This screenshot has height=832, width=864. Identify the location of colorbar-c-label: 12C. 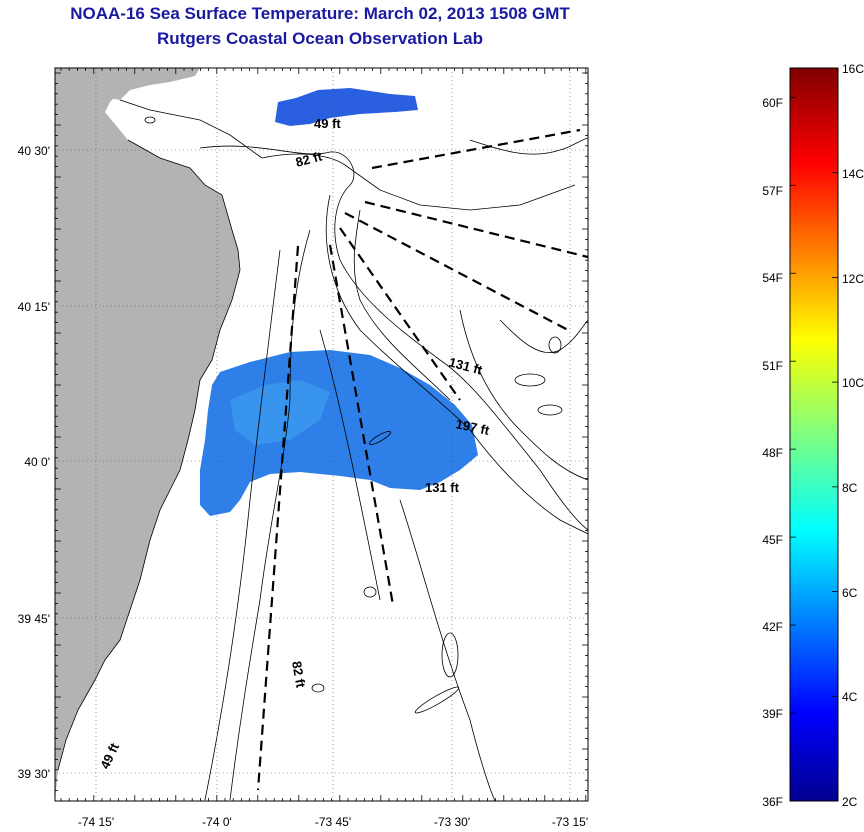
(853, 279).